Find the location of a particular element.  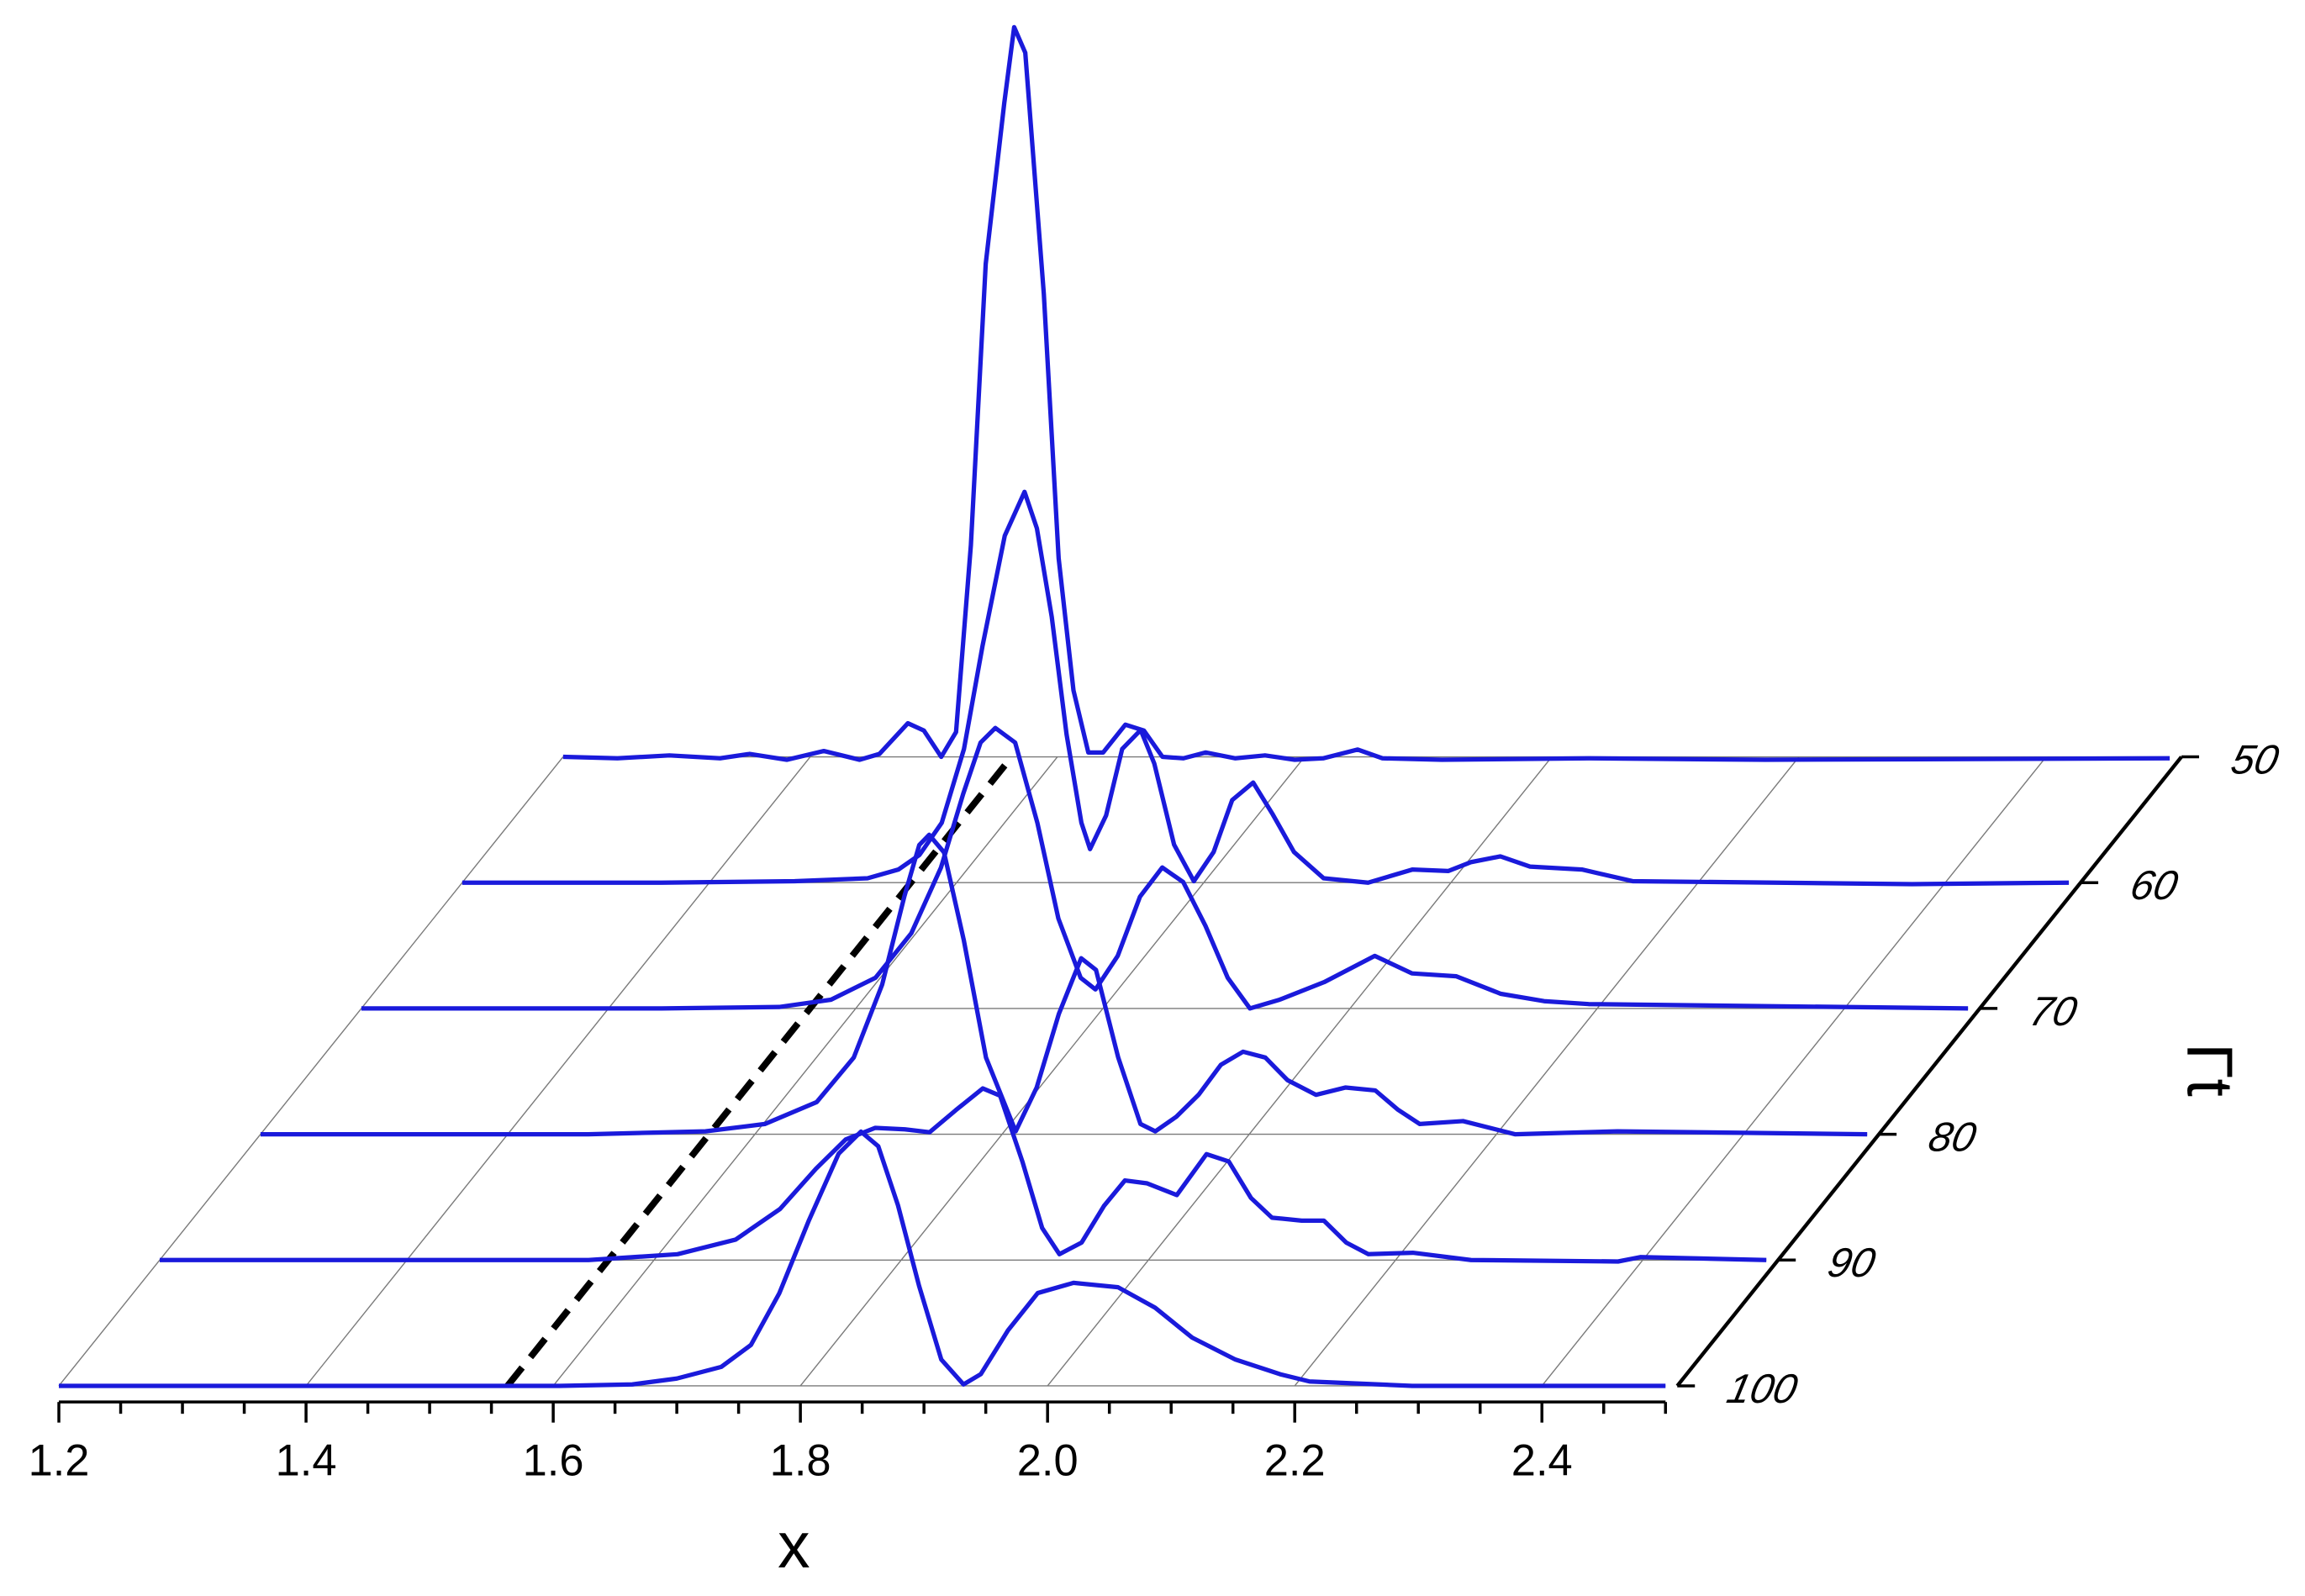

y-tick-label: 60 is located at coordinates (2154, 886).